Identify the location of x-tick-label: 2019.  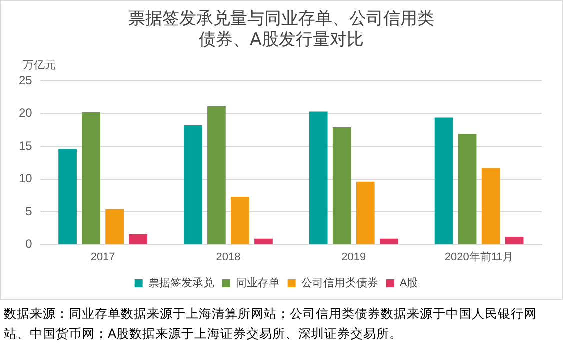
(354, 257).